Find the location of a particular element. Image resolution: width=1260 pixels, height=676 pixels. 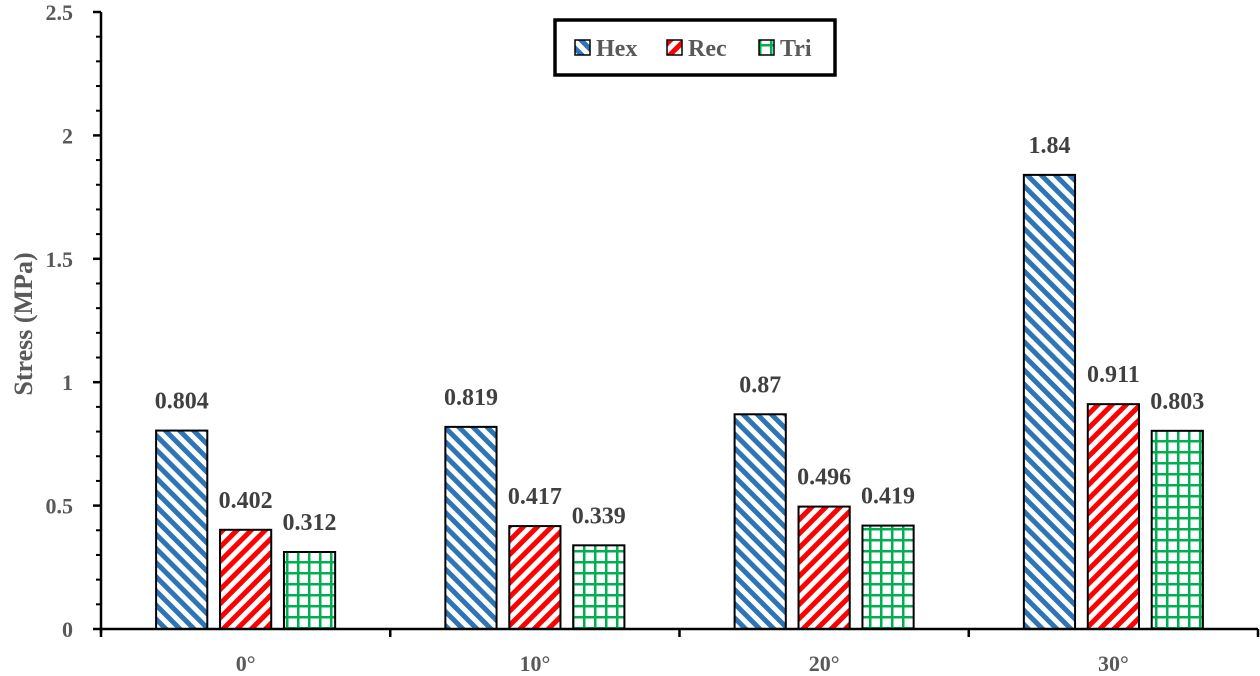

legend: Hex Rec Tri is located at coordinates (695, 47).